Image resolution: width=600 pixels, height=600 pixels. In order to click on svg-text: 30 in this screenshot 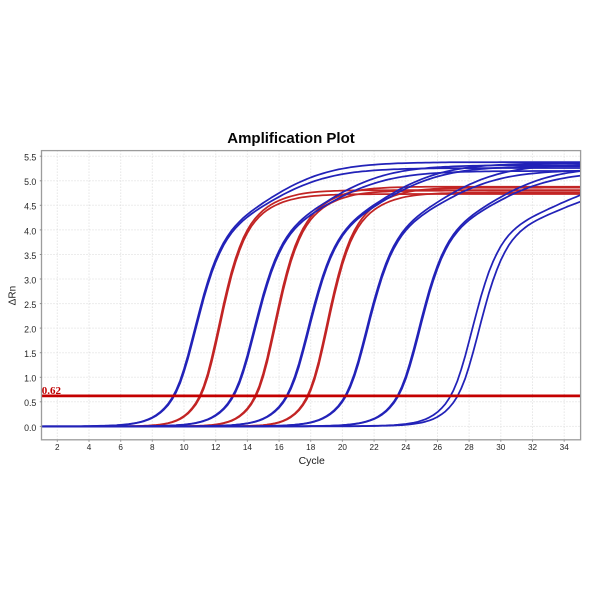, I will do `click(501, 447)`.